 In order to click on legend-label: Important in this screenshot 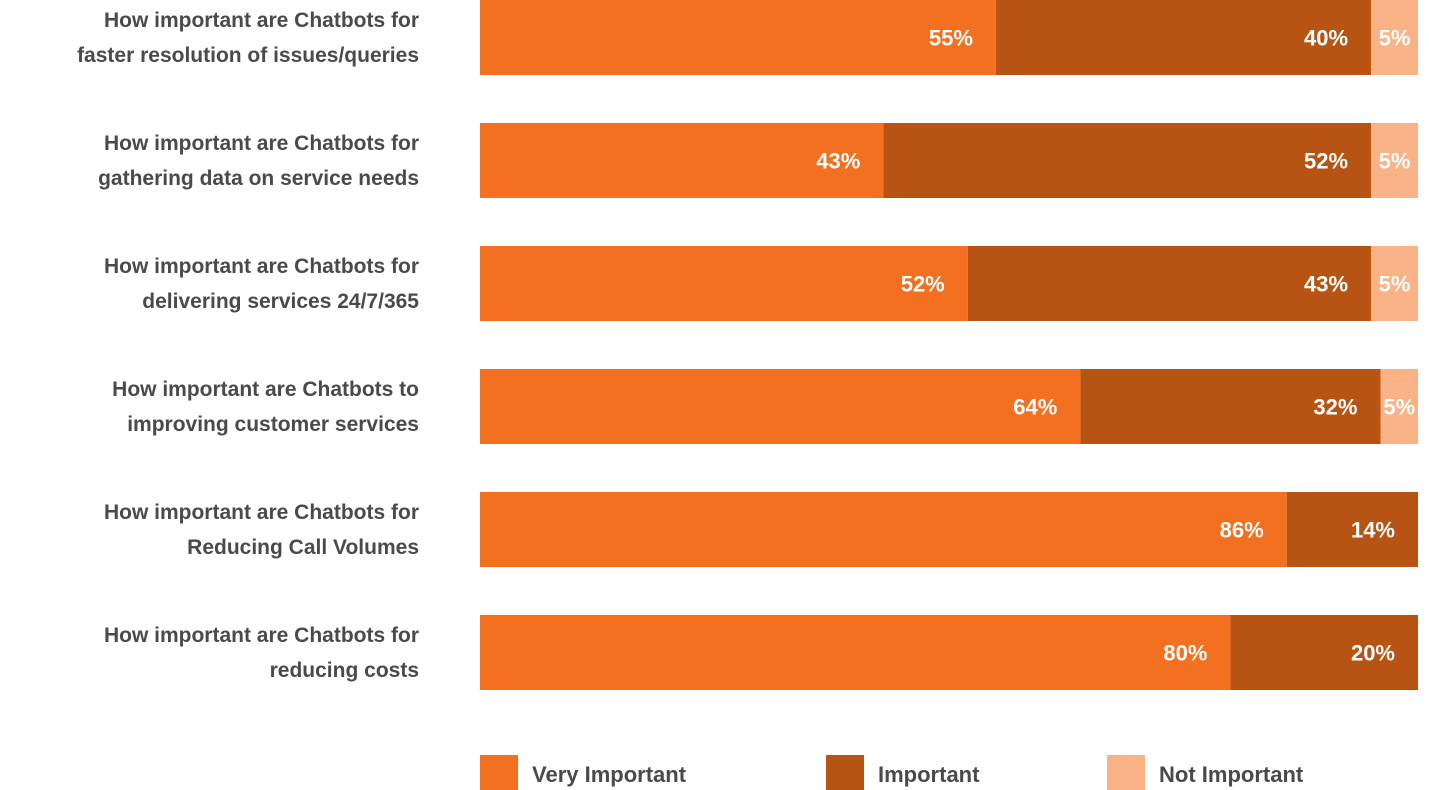, I will do `click(929, 774)`.